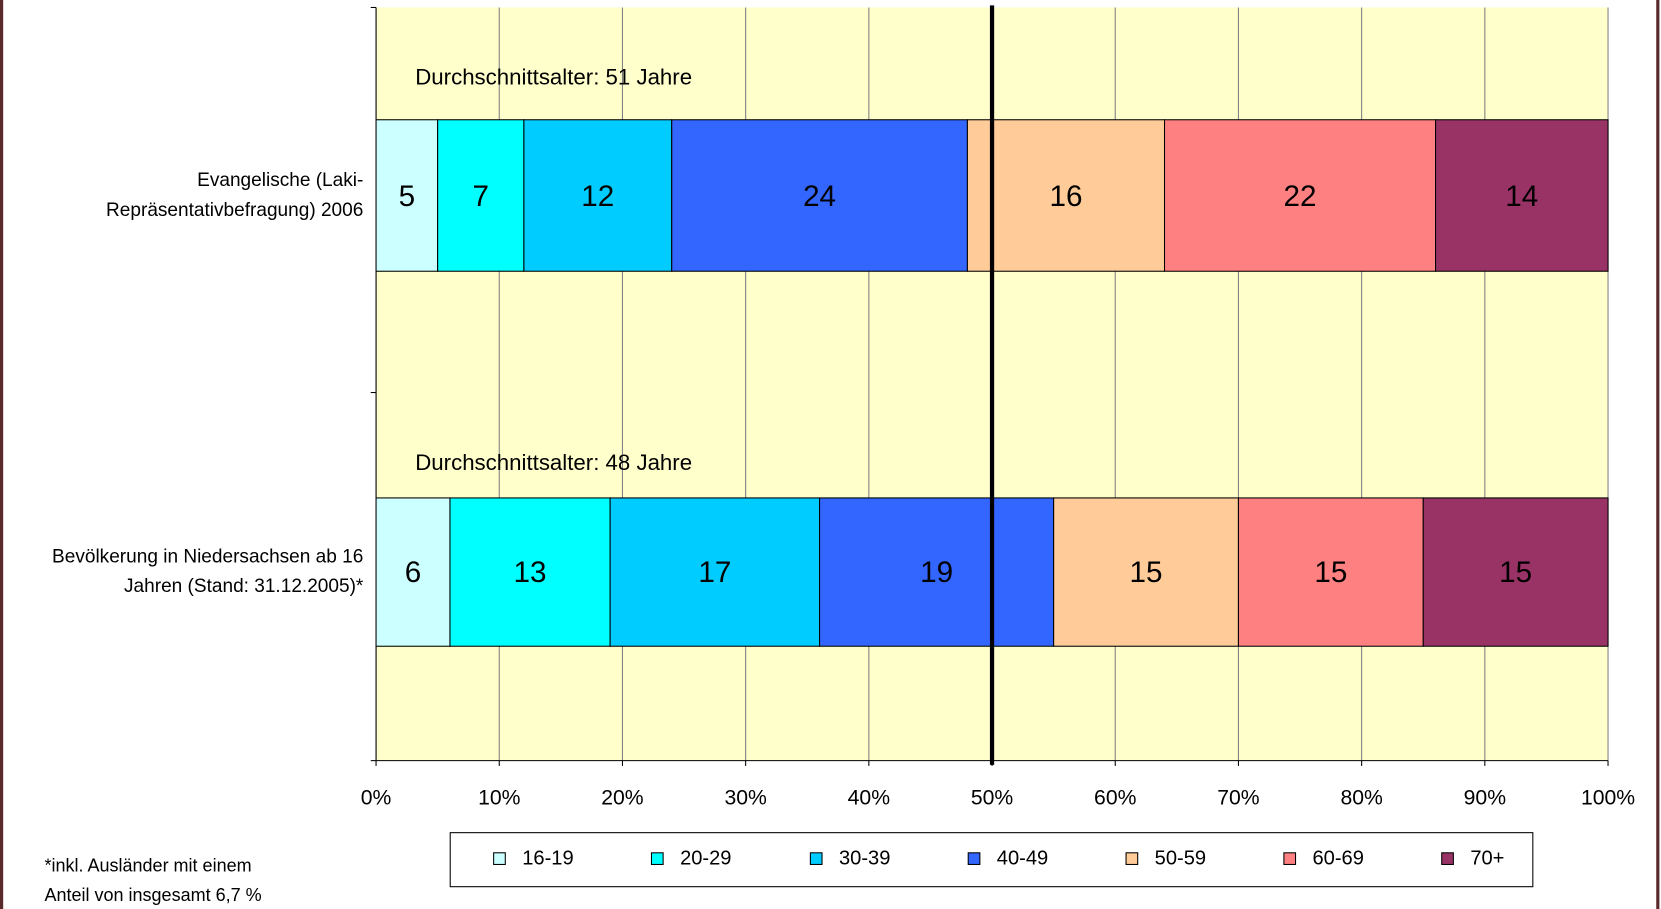 Image resolution: width=1661 pixels, height=909 pixels. What do you see at coordinates (1115, 797) in the screenshot?
I see `x-tick-label: 60%` at bounding box center [1115, 797].